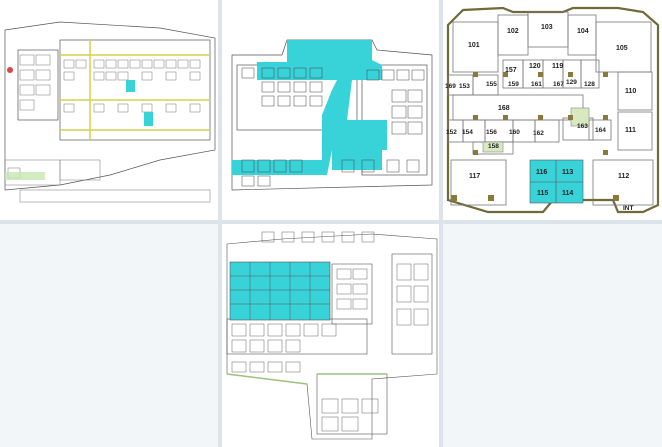  I want to click on room-153-label: 153, so click(464, 86).